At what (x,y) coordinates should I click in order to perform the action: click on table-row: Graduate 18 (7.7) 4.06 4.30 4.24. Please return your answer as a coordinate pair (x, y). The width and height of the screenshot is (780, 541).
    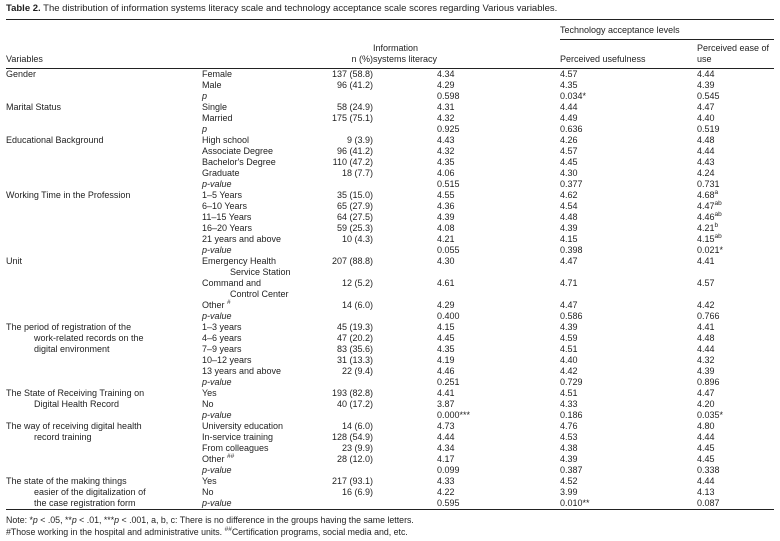
    Looking at the image, I should click on (390, 173).